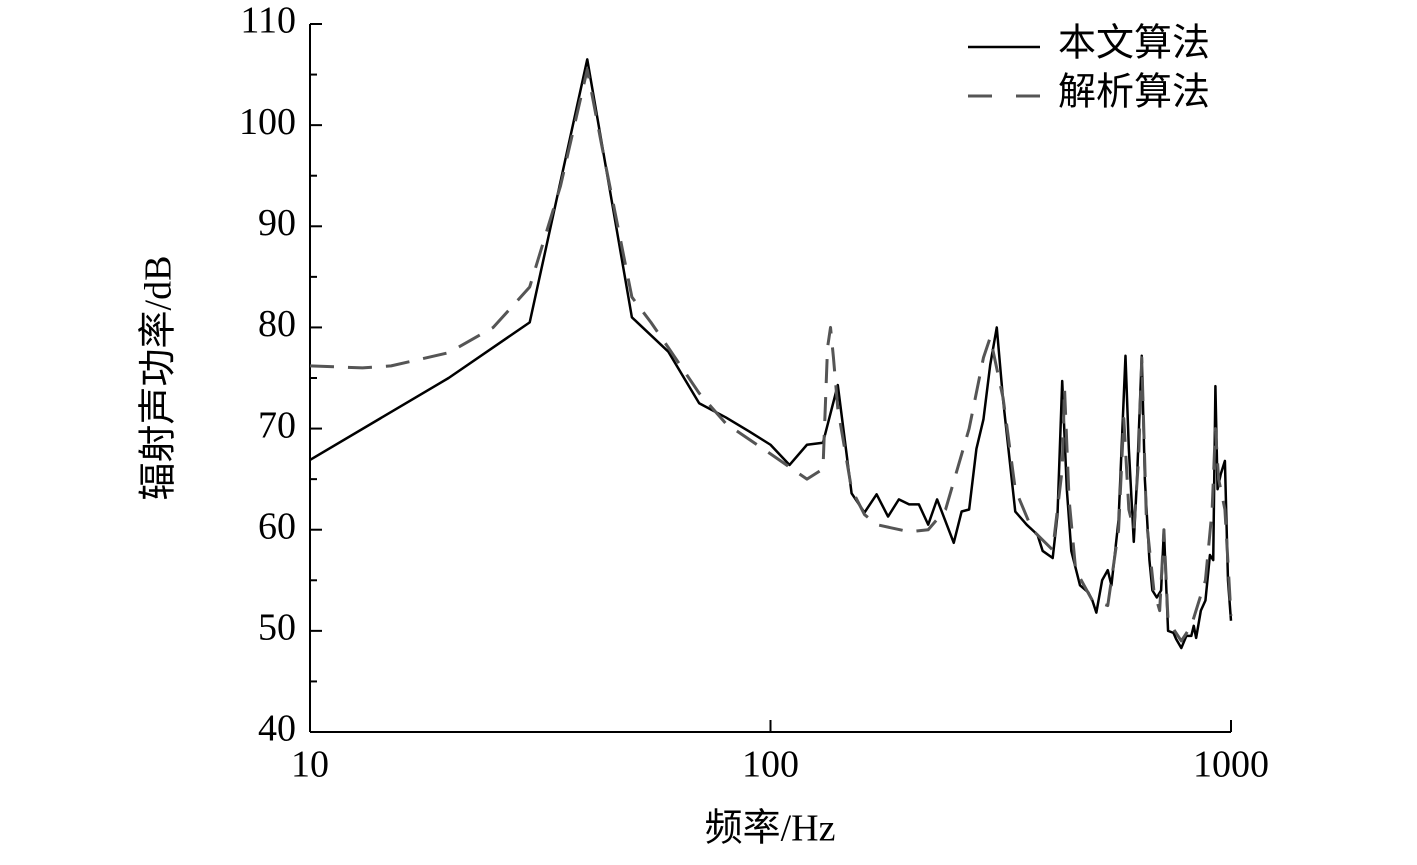 Image resolution: width=1417 pixels, height=865 pixels. What do you see at coordinates (277, 729) in the screenshot?
I see `y-tick-label: 40` at bounding box center [277, 729].